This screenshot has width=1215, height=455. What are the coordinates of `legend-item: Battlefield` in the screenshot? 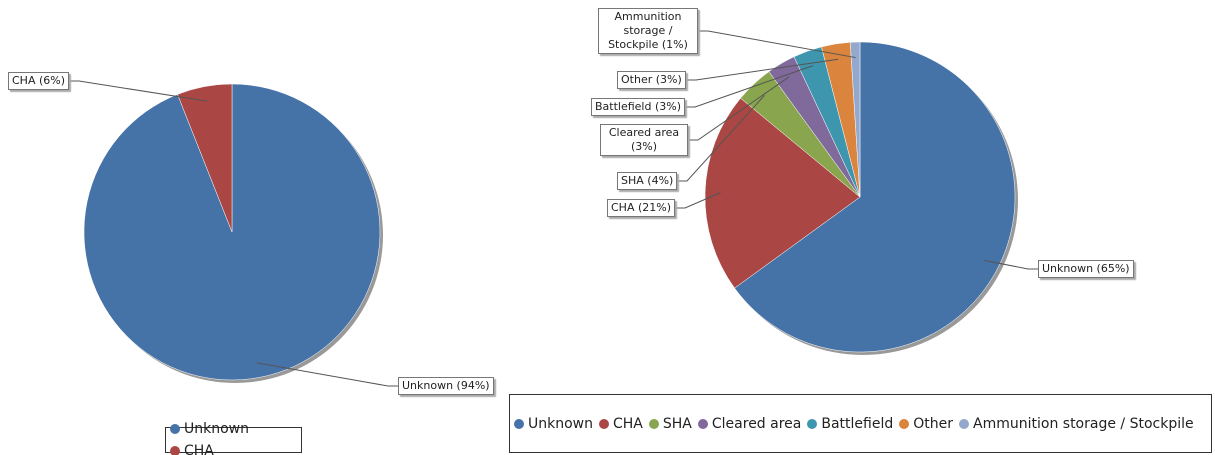 It's located at (850, 424).